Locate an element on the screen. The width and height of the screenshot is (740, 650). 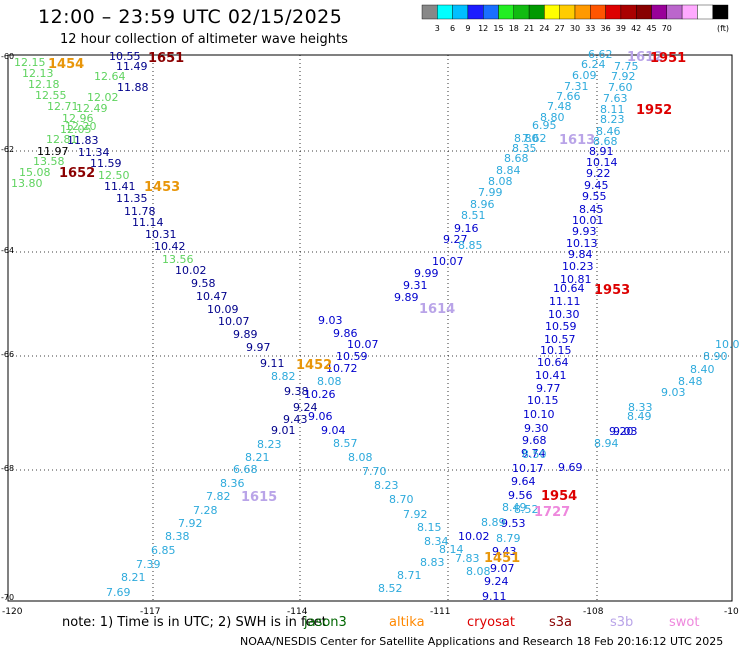
colorbar-label: 42 is located at coordinates (636, 28).